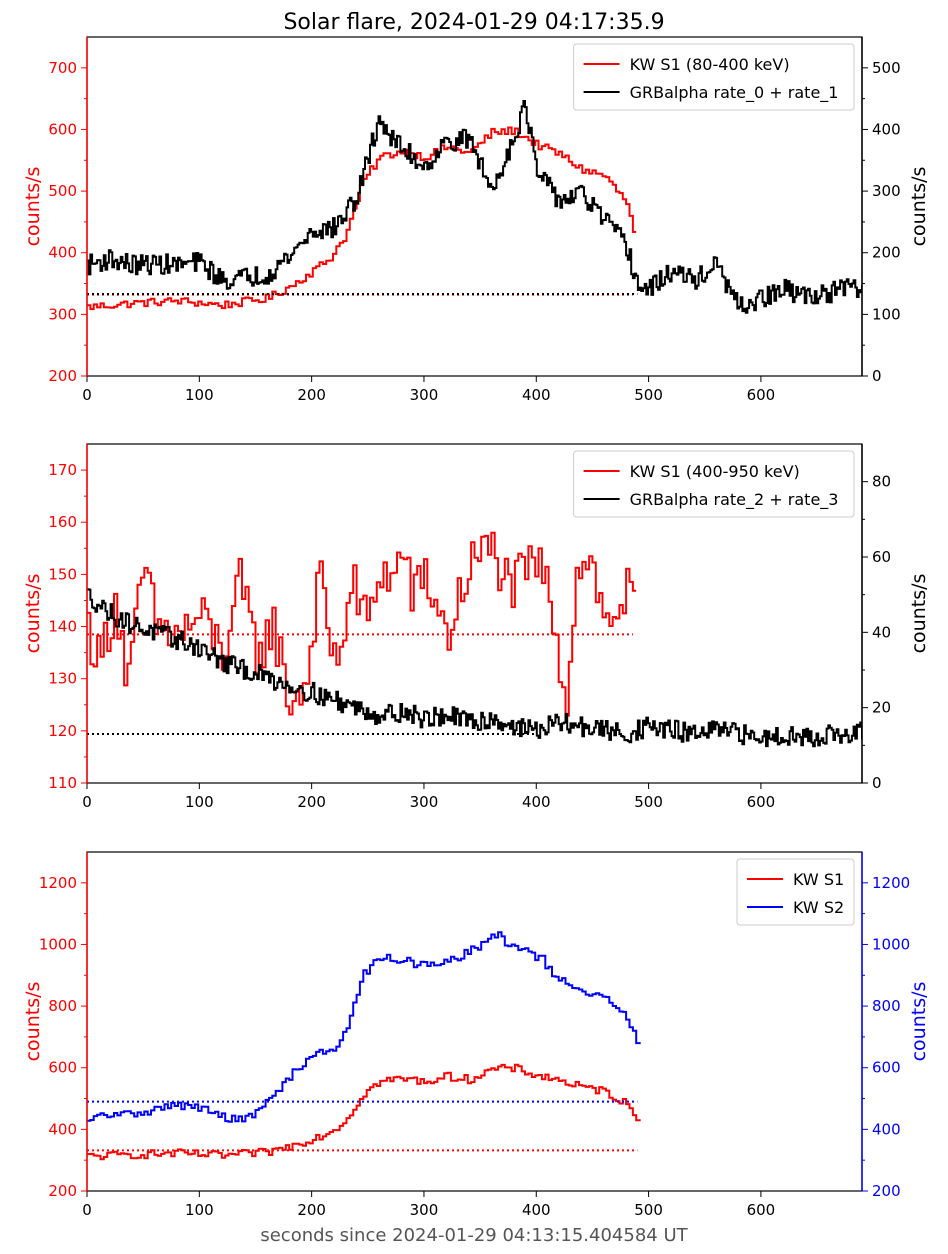 Image resolution: width=948 pixels, height=1254 pixels. Describe the element at coordinates (62, 731) in the screenshot. I see `y-left-tick-label: 120` at that location.